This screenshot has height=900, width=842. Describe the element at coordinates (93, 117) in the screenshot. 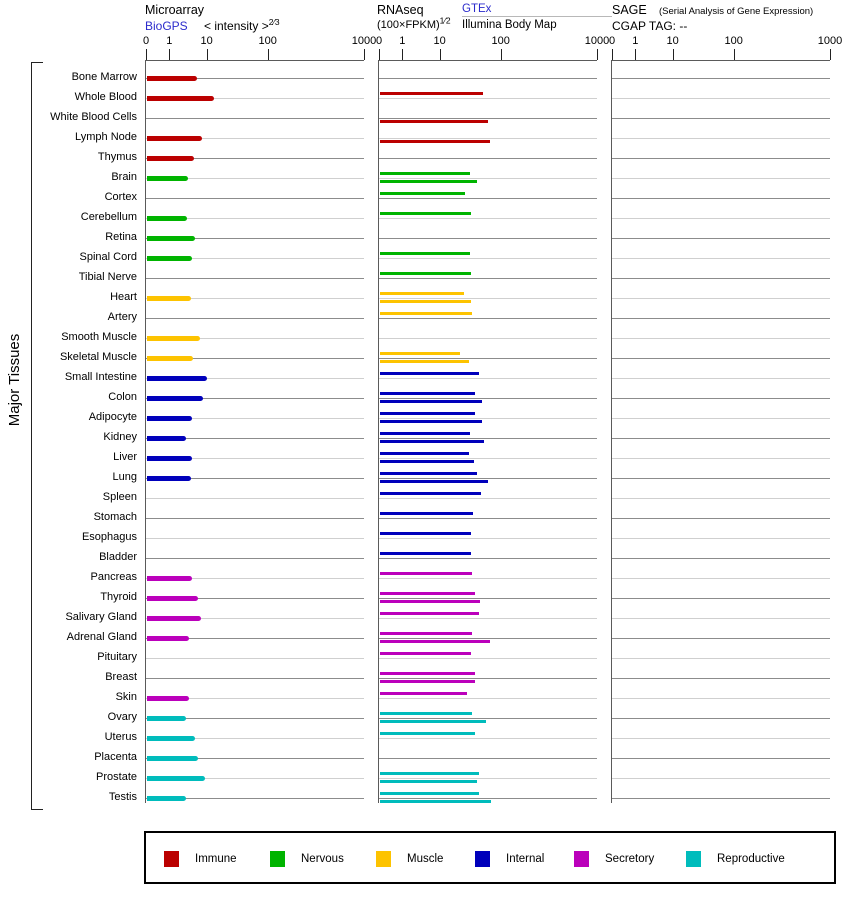

I see `tissue-label: White Blood Cells` at that location.